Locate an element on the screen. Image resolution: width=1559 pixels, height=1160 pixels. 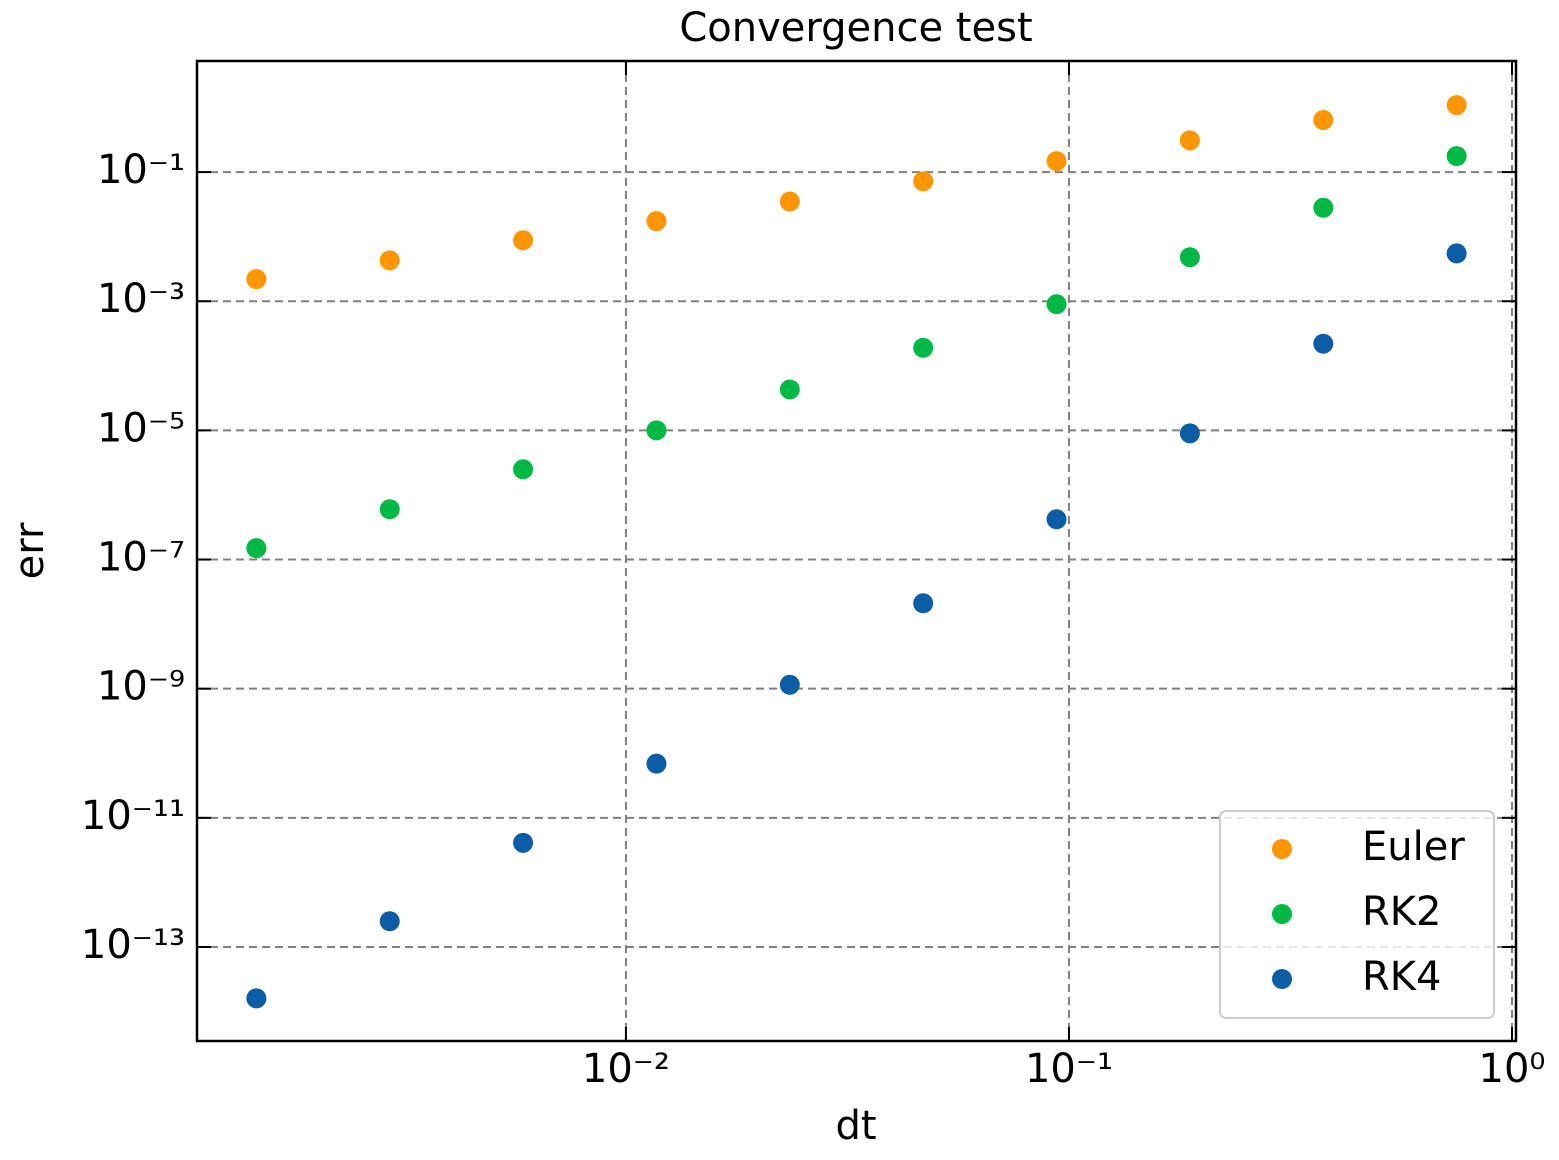
y-tick-label: 10⁻¹ is located at coordinates (141, 170).